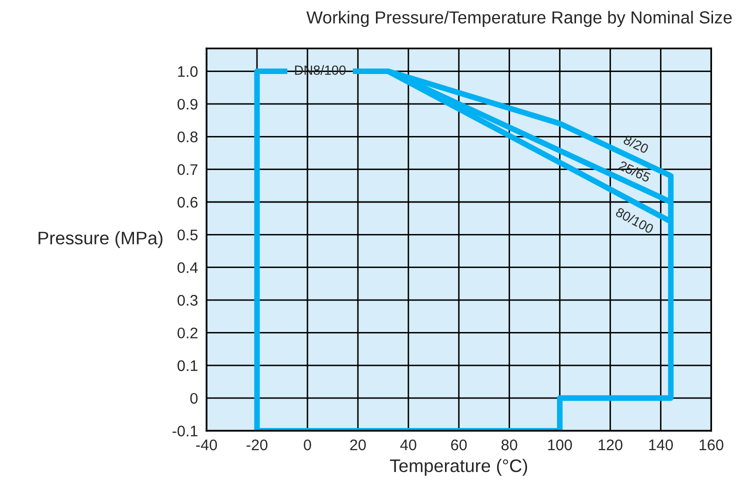 The image size is (751, 484). Describe the element at coordinates (188, 300) in the screenshot. I see `y-tick-label: 0.3` at that location.